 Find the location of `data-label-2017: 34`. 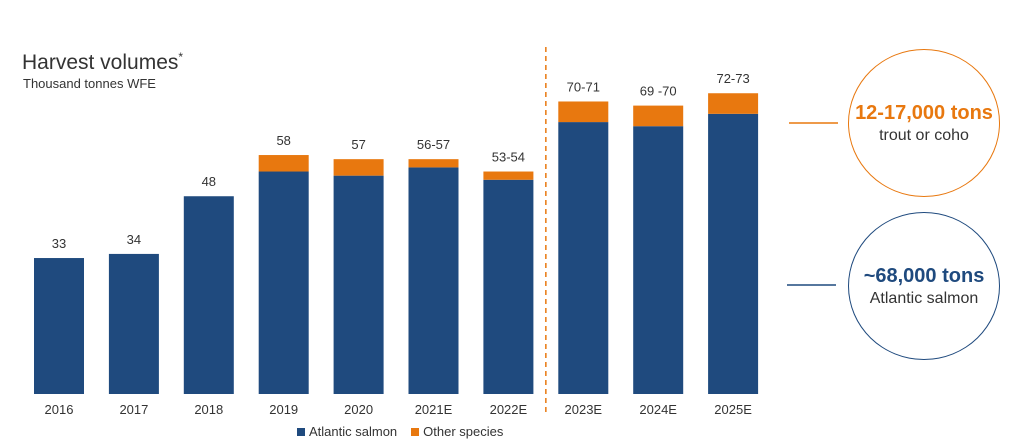

data-label-2017: 34 is located at coordinates (134, 239).